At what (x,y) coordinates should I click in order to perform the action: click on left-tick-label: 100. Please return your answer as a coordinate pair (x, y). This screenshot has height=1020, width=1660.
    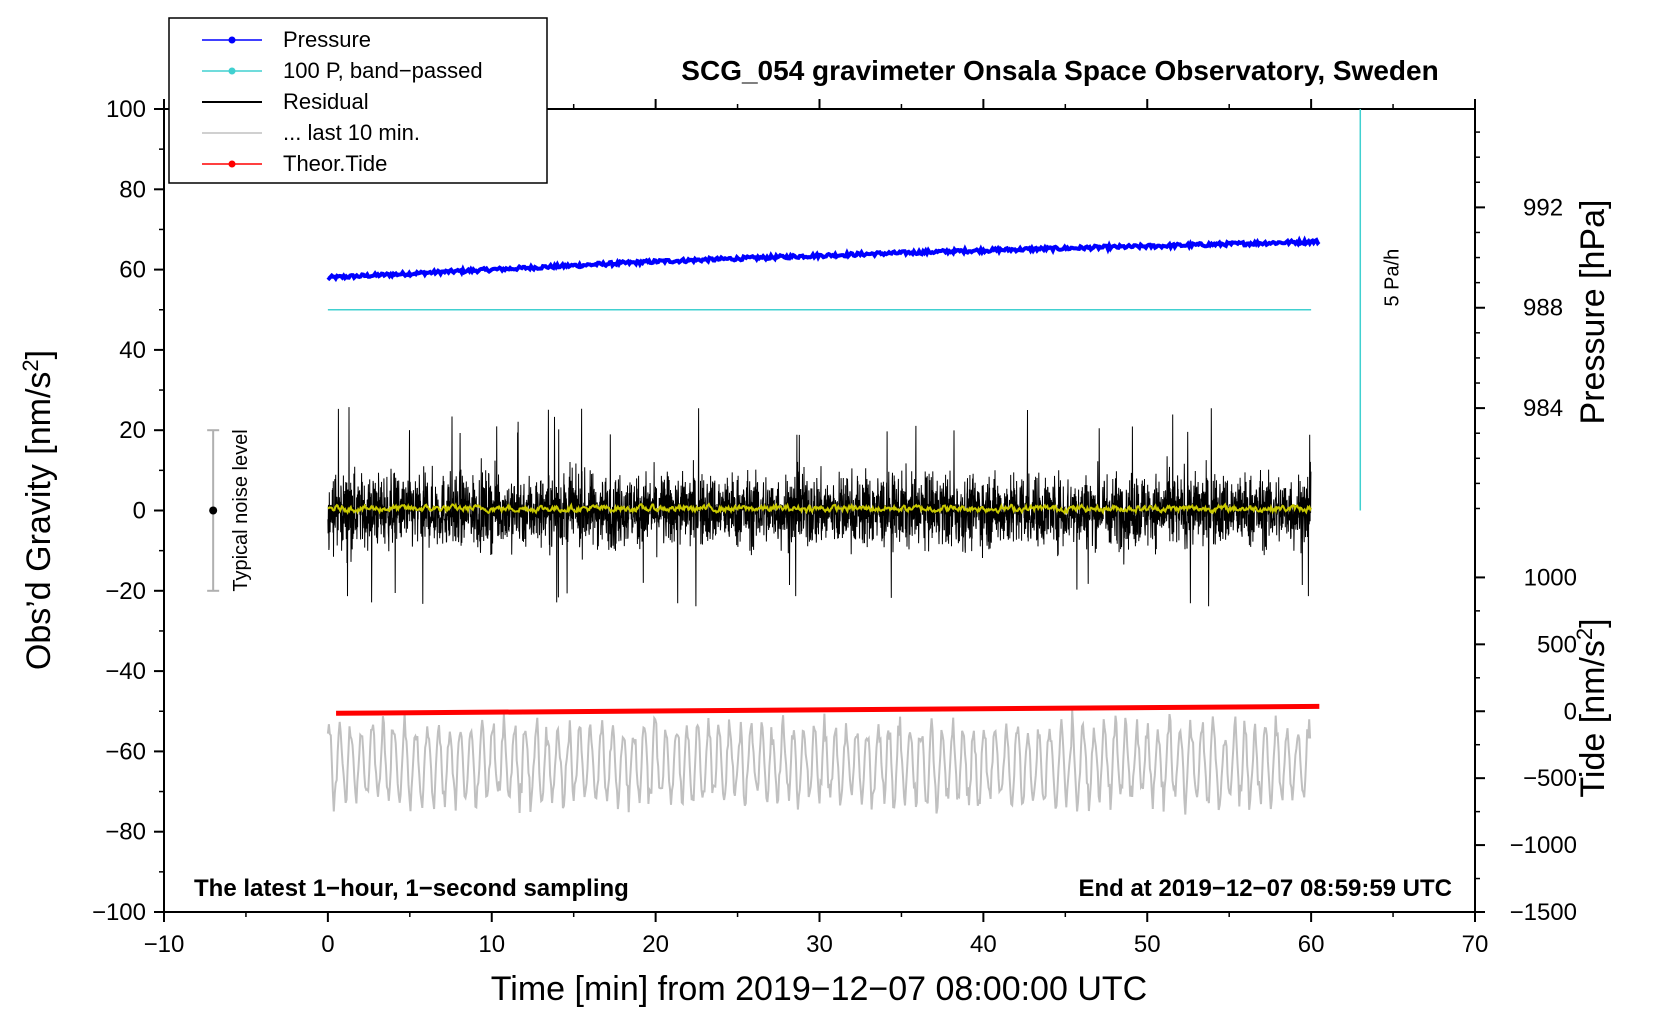
    Looking at the image, I should click on (126, 109).